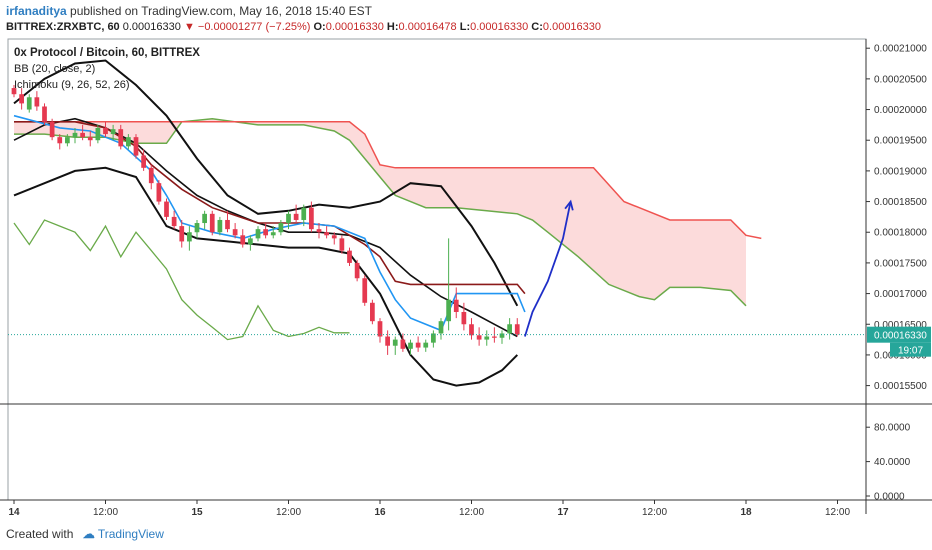 This screenshot has height=550, width=932. Describe the element at coordinates (900, 325) in the screenshot. I see `price-tick-label: 0.00016500` at that location.